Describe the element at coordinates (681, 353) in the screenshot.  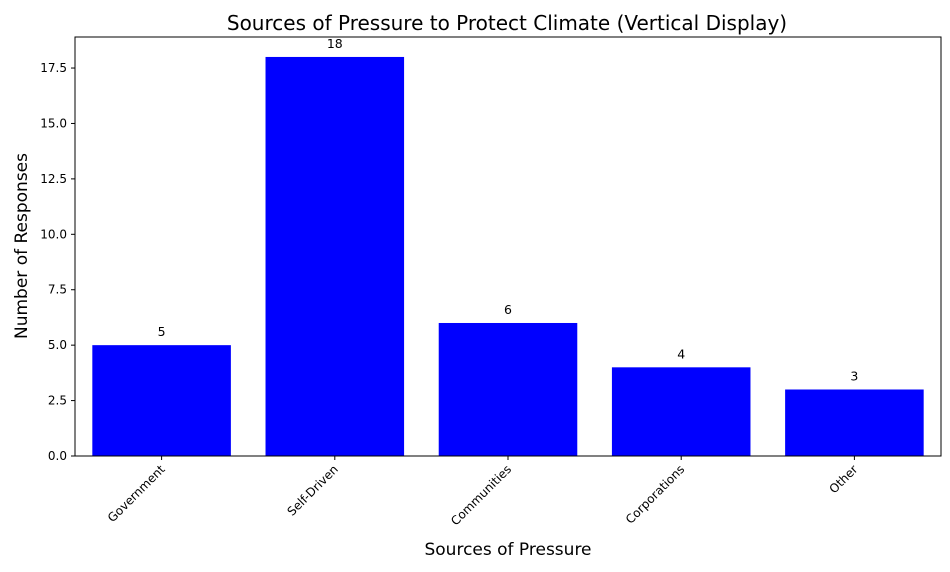
I see `data-label: 4` at that location.